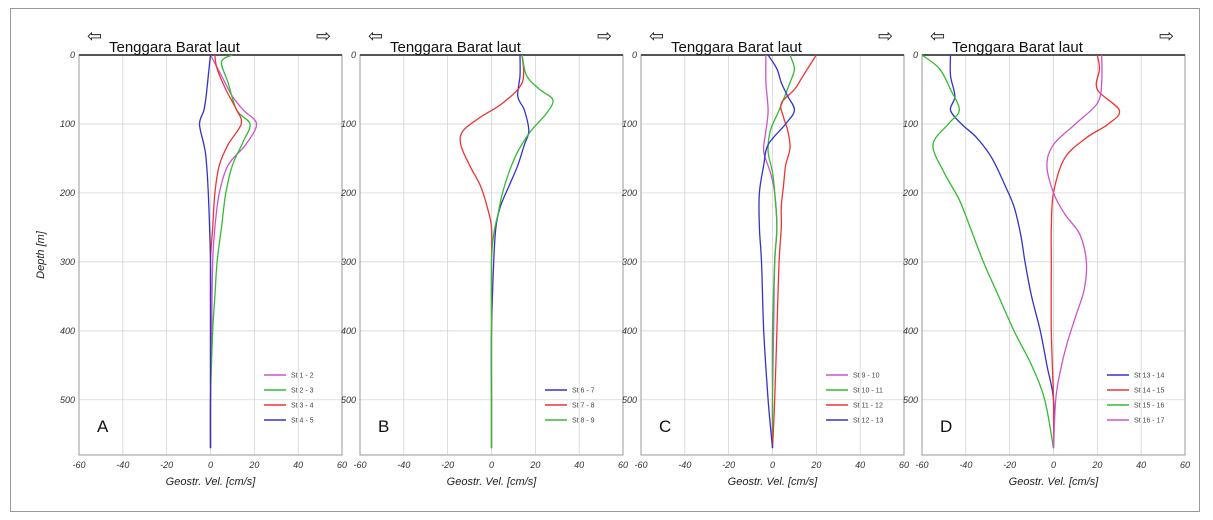 The image size is (1213, 520). What do you see at coordinates (1149, 421) in the screenshot?
I see `legend-label: St 16 - 17` at bounding box center [1149, 421].